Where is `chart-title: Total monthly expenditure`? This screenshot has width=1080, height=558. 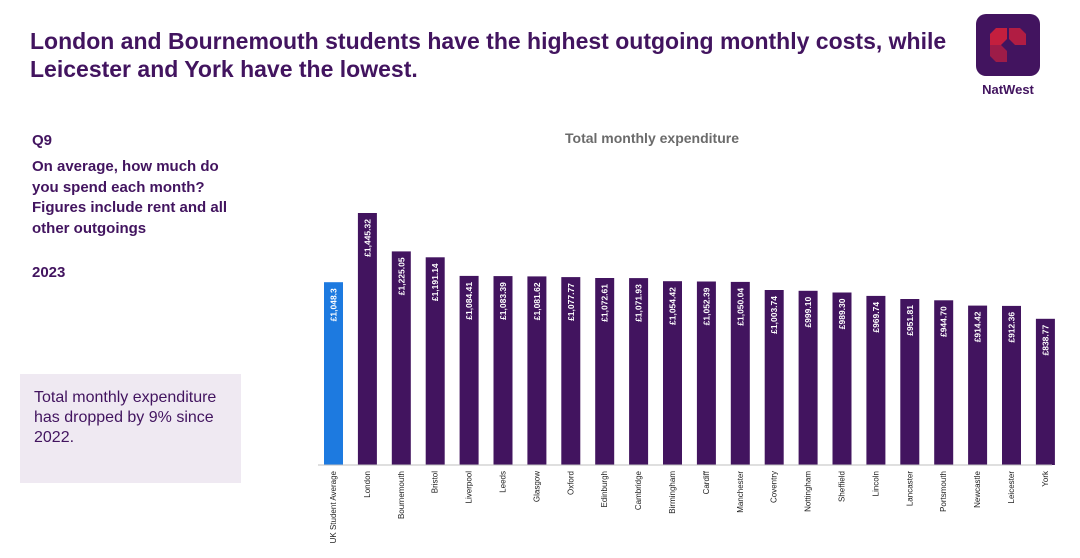
chart-title: Total monthly expenditure is located at coordinates (652, 138).